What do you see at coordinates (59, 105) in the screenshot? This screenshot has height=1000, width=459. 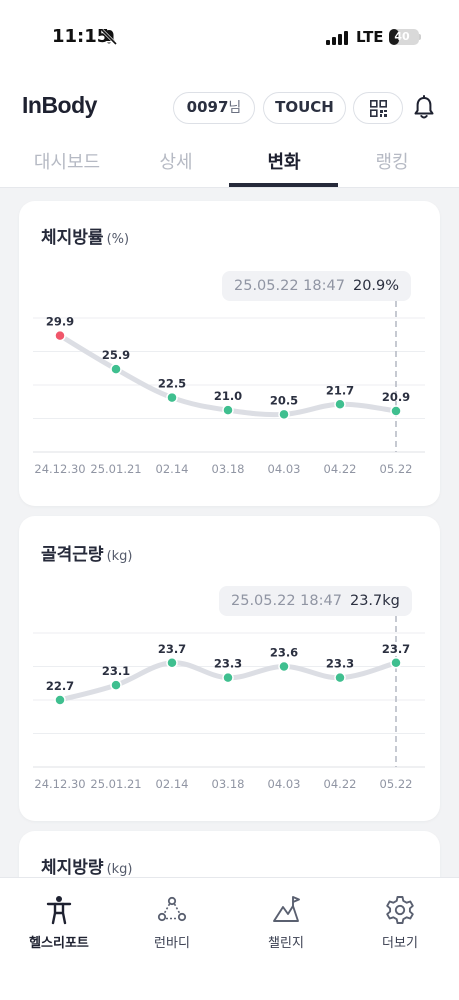 I see `inbody-logo: InBody` at bounding box center [59, 105].